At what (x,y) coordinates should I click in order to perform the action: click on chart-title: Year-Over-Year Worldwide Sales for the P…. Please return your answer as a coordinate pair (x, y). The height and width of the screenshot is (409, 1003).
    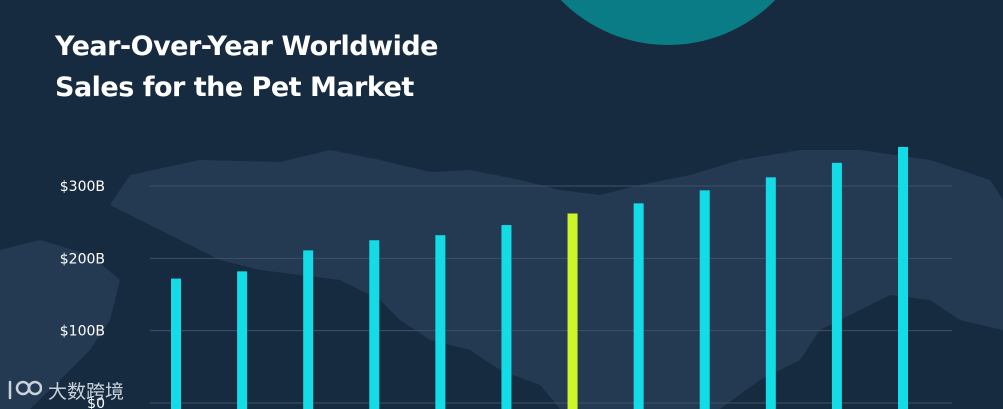
    Looking at the image, I should click on (315, 67).